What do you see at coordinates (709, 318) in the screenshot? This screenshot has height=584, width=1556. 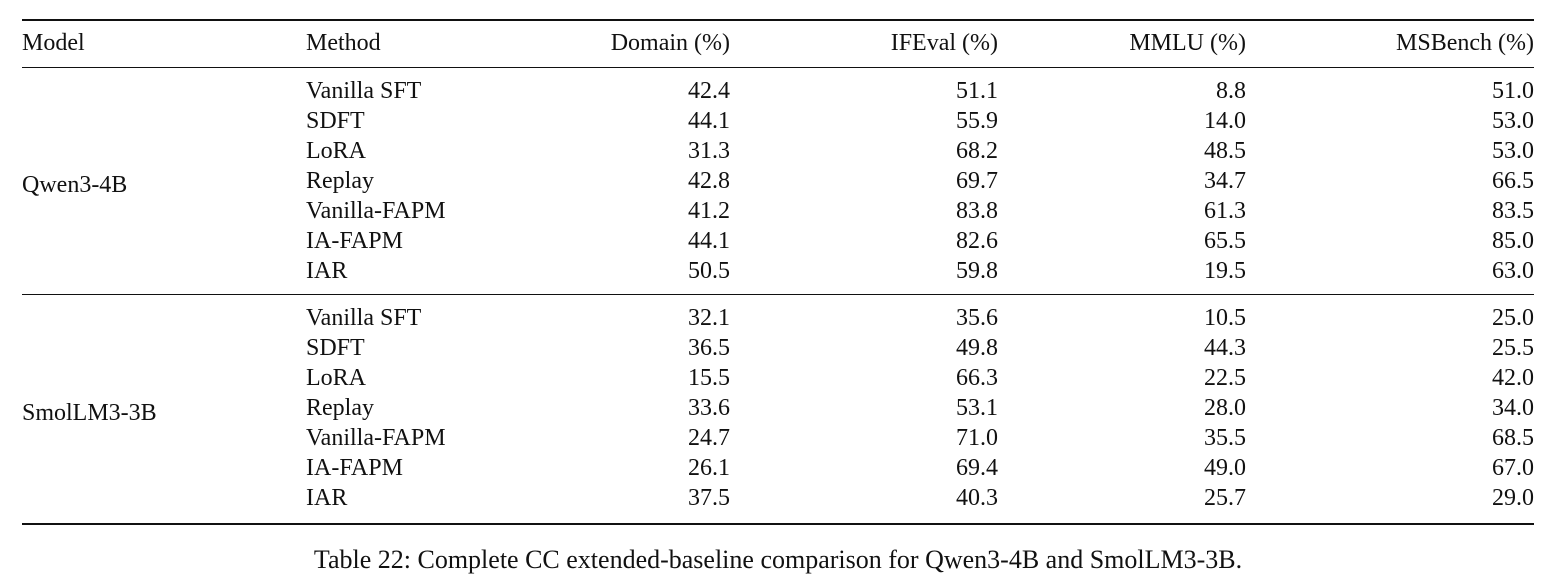 I see `domain-cell: 32.1` at bounding box center [709, 318].